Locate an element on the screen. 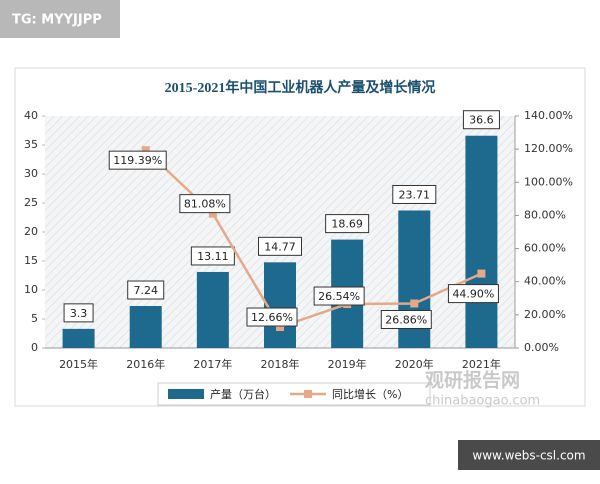 The width and height of the screenshot is (600, 484). y-tick-label: 15 is located at coordinates (31, 260).